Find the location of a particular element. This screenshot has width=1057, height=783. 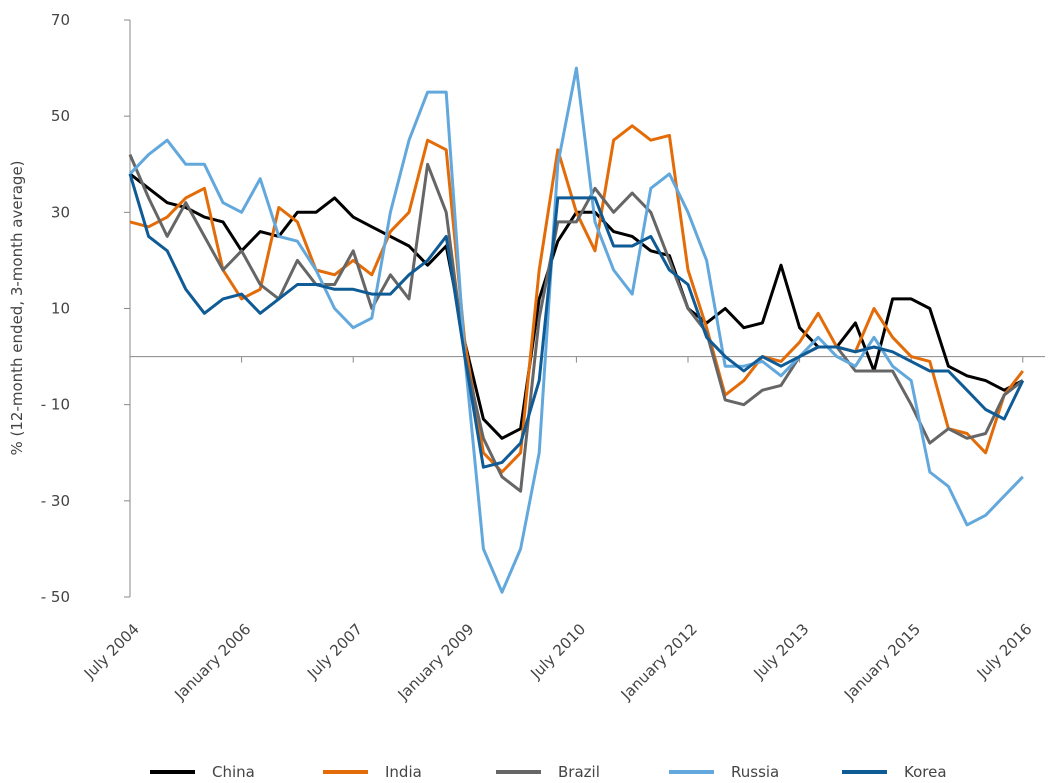

x-tick-label: January 2009 is located at coordinates (436, 662).